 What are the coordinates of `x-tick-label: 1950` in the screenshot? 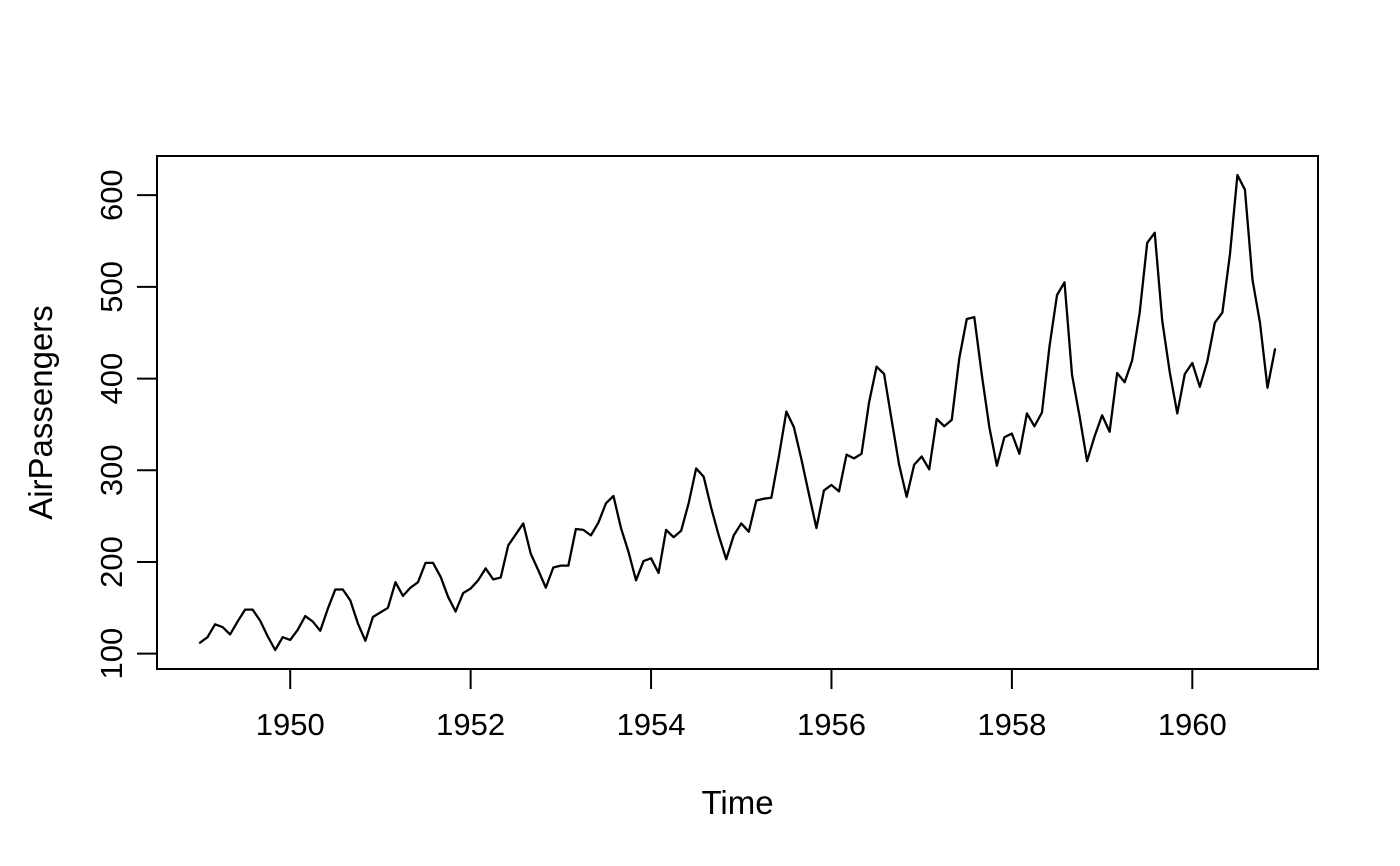 It's located at (290, 724).